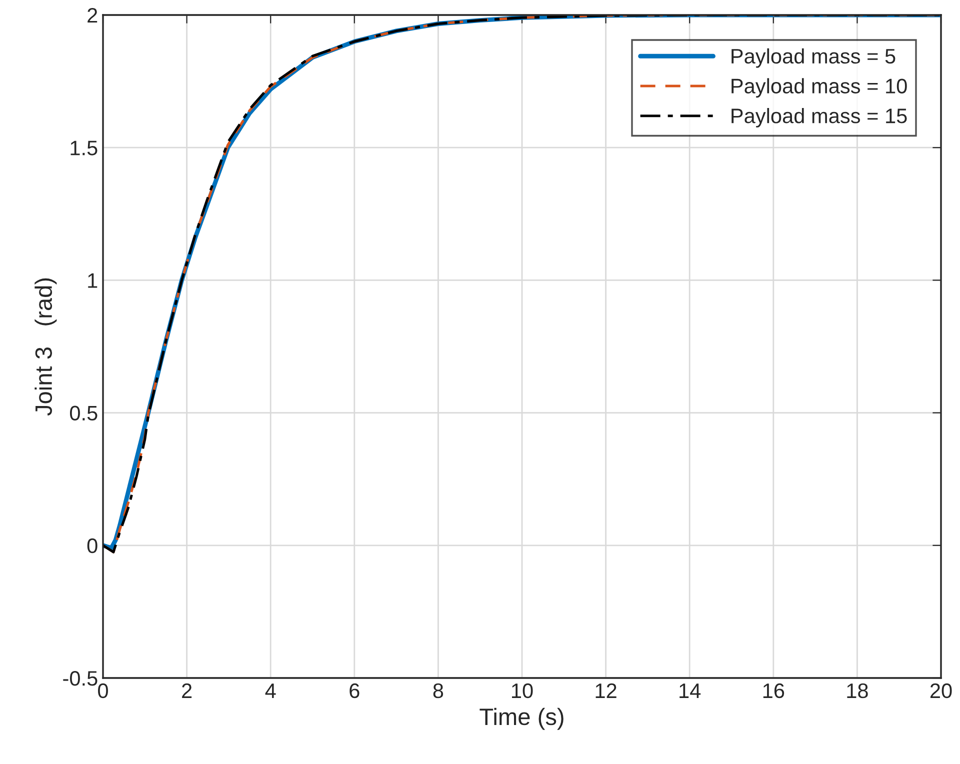 Image resolution: width=960 pixels, height=764 pixels. Describe the element at coordinates (93, 15) in the screenshot. I see `y-tick-label: 2` at that location.